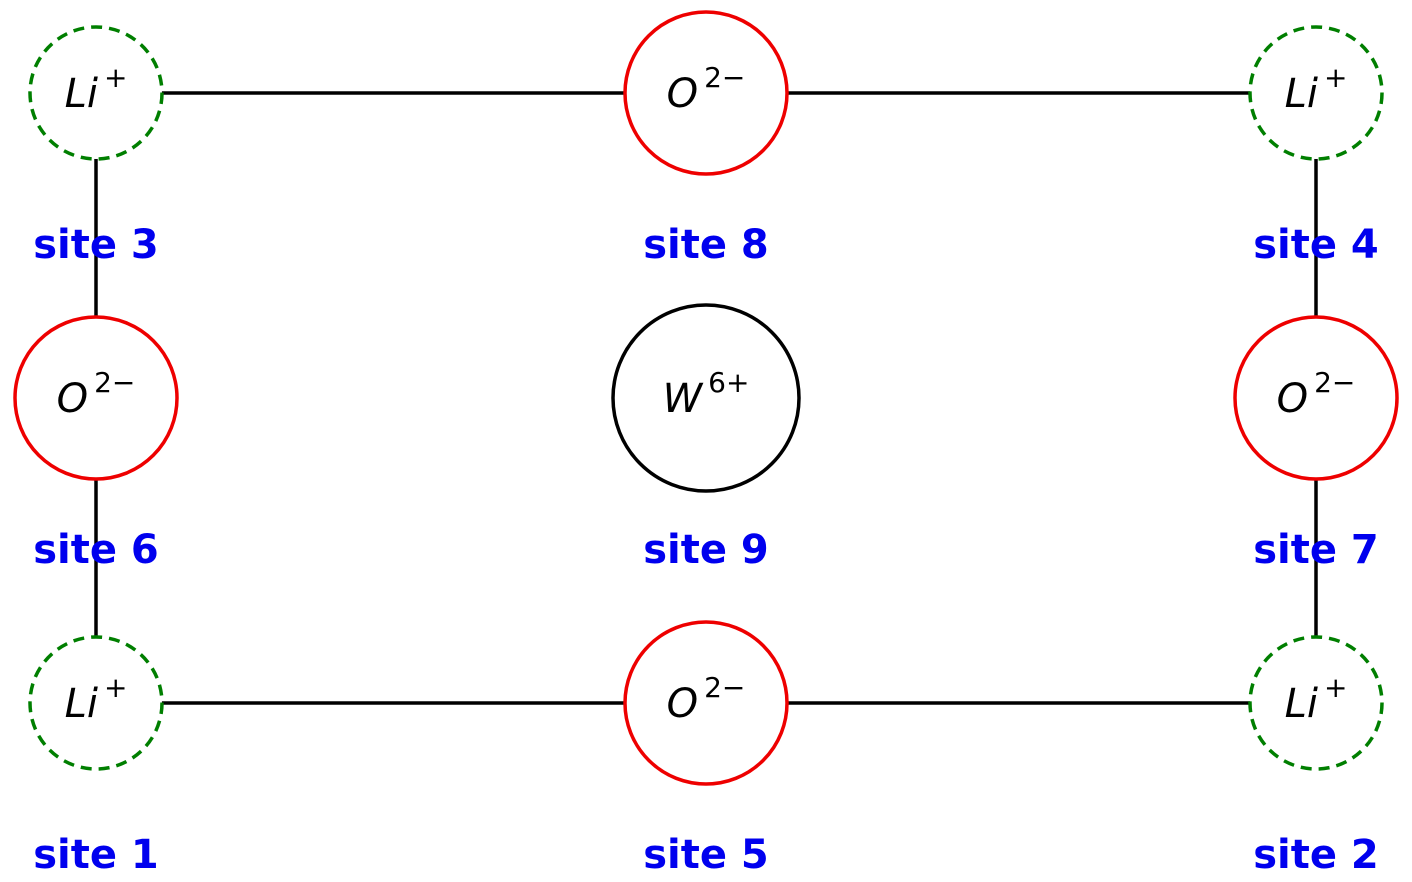  I want to click on ion-charge: 6+, so click(728, 382).